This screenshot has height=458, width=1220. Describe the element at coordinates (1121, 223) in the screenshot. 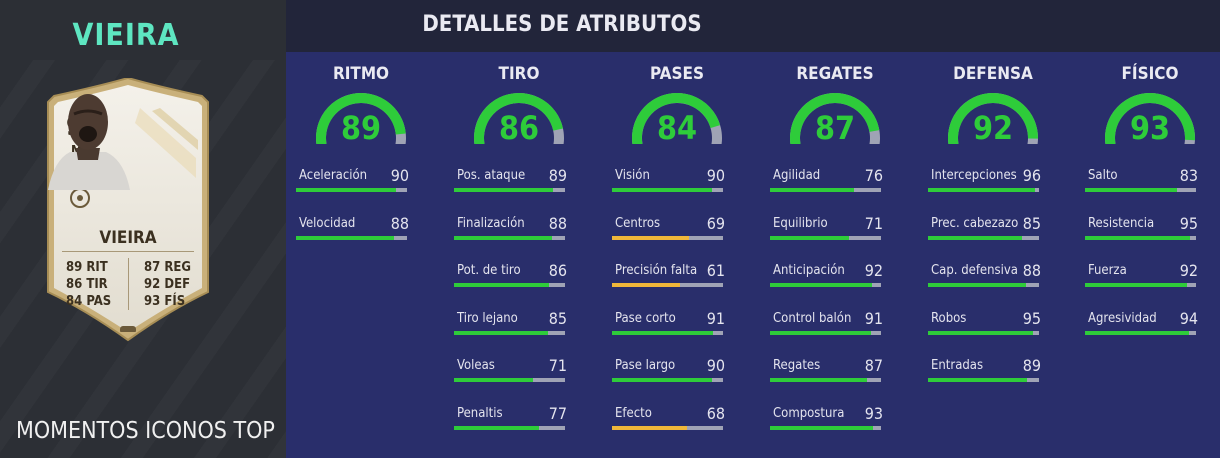

I see `attribute-label: Resistencia` at that location.